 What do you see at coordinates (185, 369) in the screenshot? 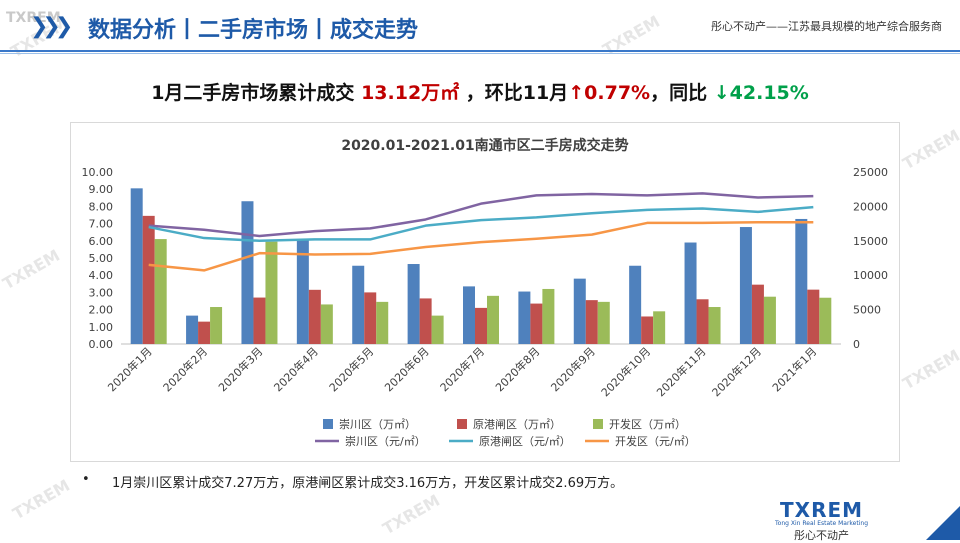
I see `x-tick-label: 2020年2月` at bounding box center [185, 369].